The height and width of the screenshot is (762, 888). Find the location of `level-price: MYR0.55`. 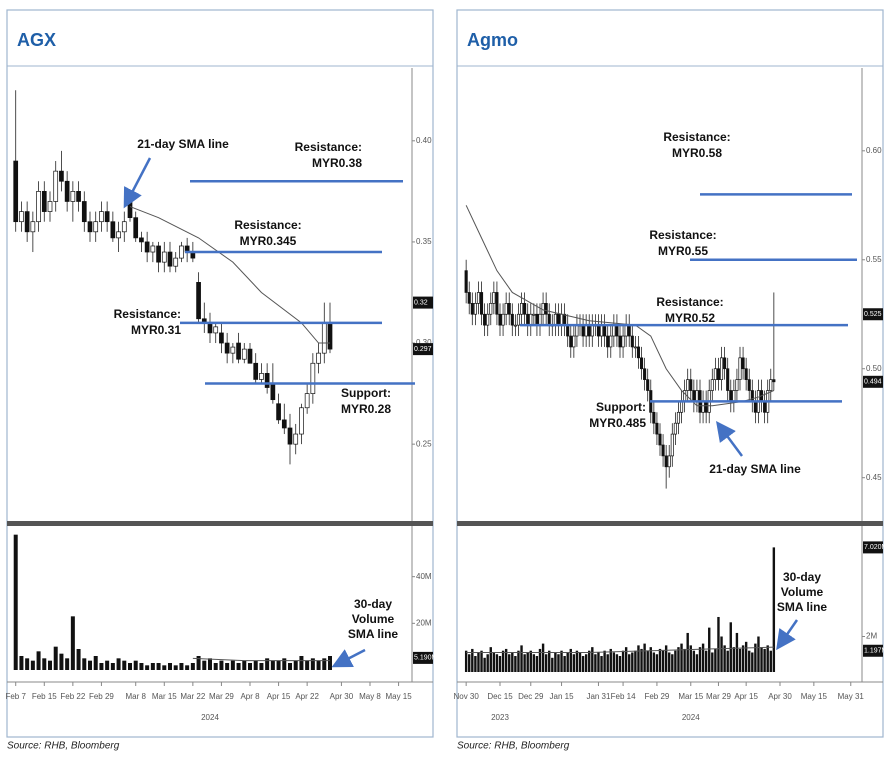

level-price: MYR0.55 is located at coordinates (683, 251).